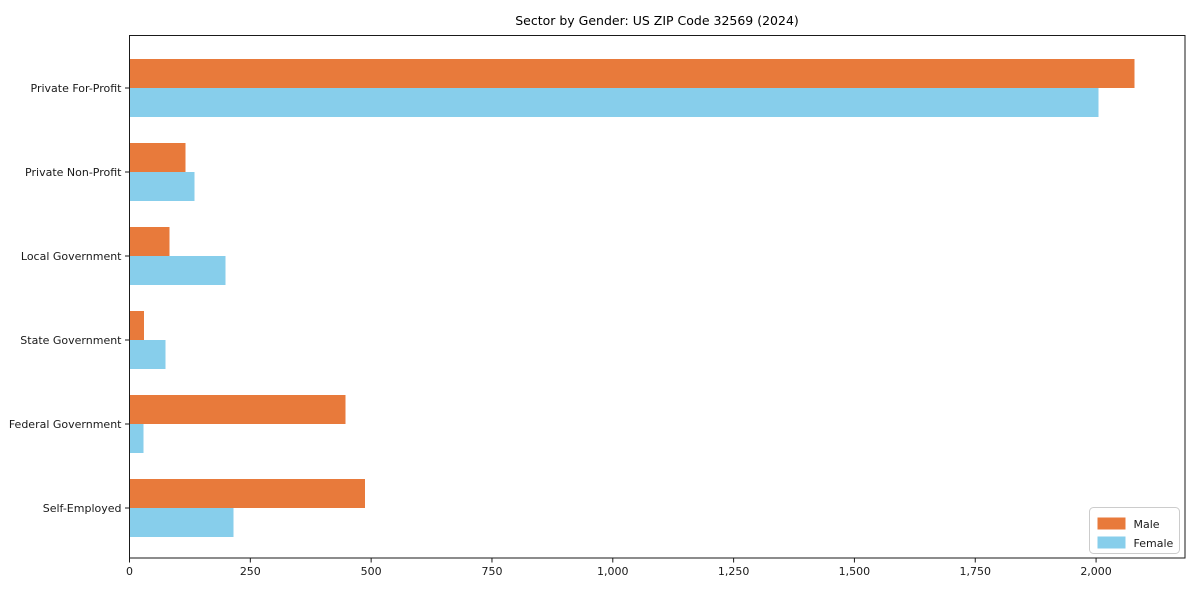 This screenshot has height=600, width=1200. I want to click on bar-male-local-government, so click(149, 241).